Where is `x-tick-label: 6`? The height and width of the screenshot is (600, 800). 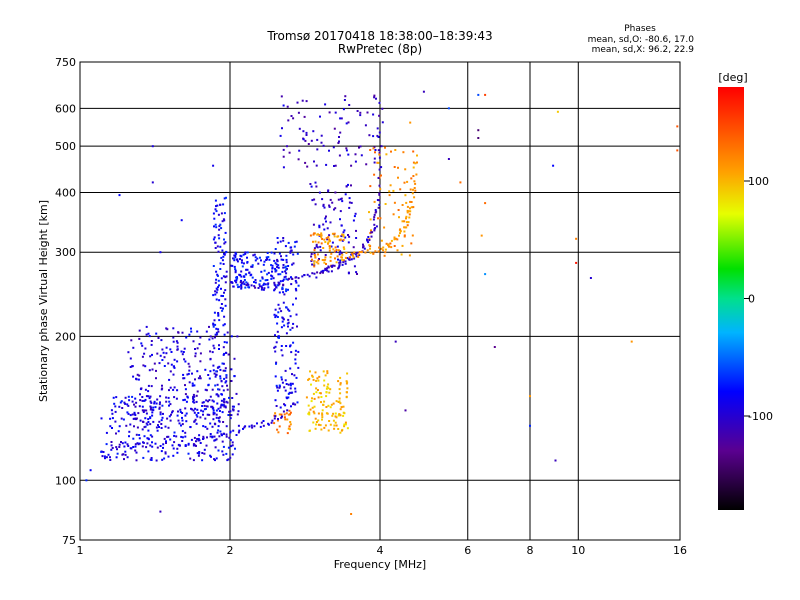
x-tick-label: 6 is located at coordinates (467, 550).